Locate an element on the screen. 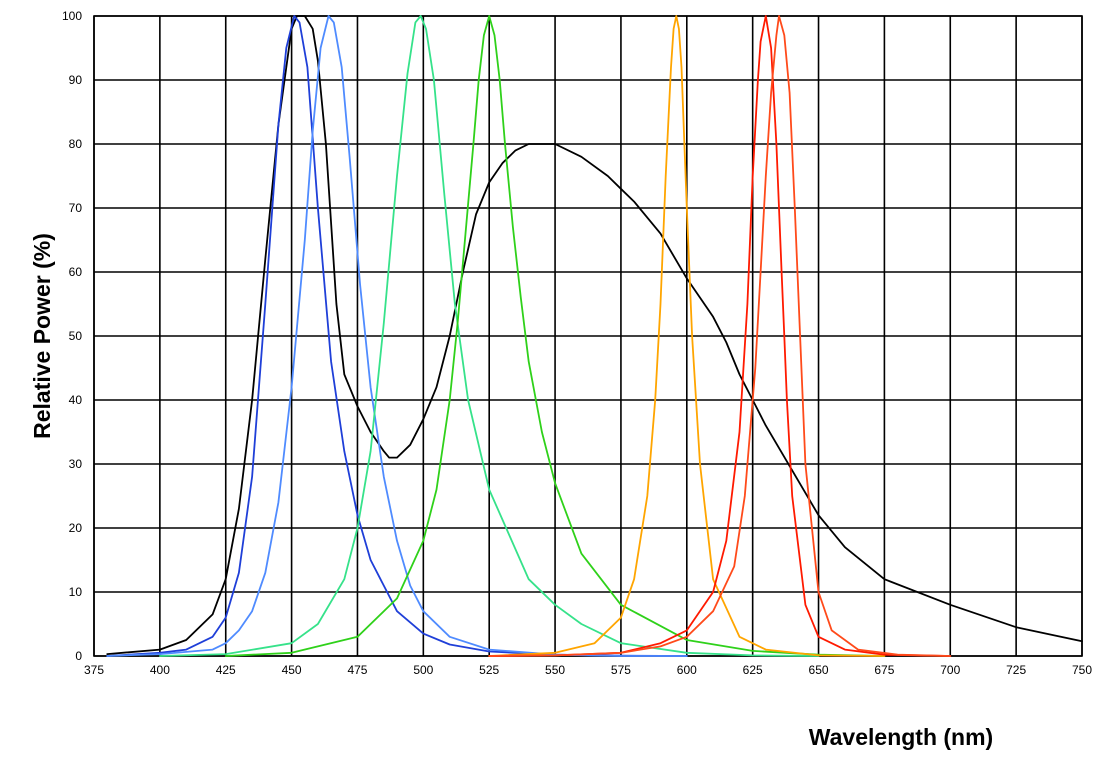 The width and height of the screenshot is (1101, 757). y-tick-label: 100 is located at coordinates (72, 16).